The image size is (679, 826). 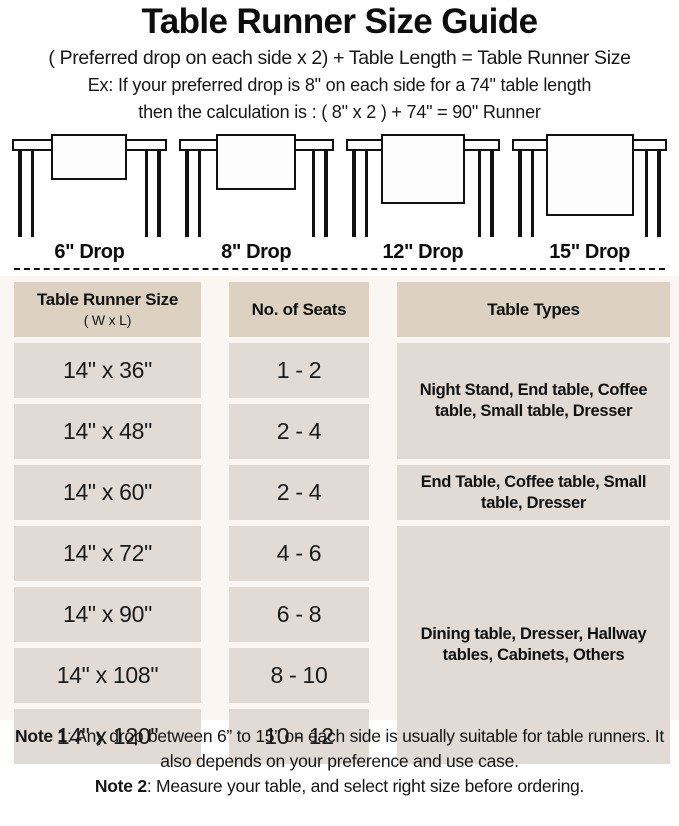 What do you see at coordinates (339, 252) in the screenshot?
I see `drop-label-row: 6" Drop 8" Drop 12" Drop 15" Drop` at bounding box center [339, 252].